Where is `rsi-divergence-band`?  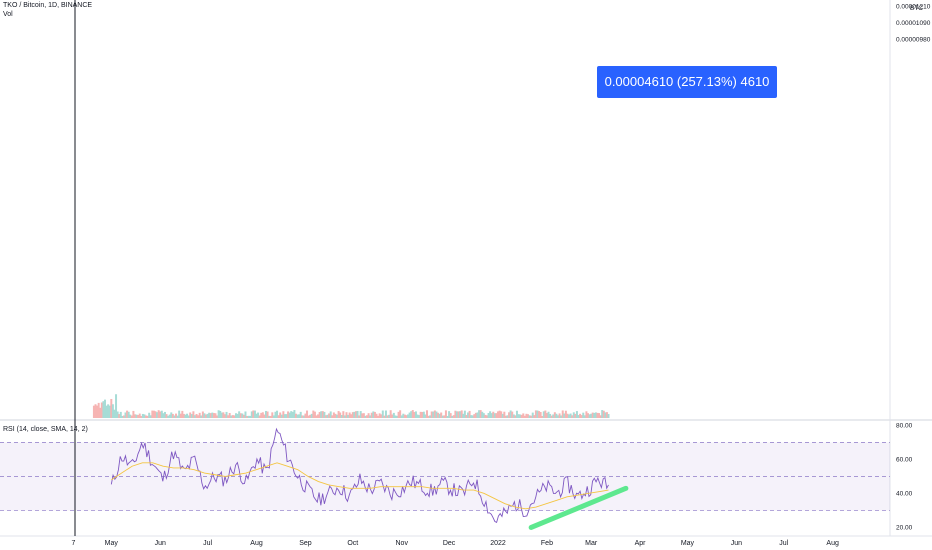 rsi-divergence-band is located at coordinates (578, 507).